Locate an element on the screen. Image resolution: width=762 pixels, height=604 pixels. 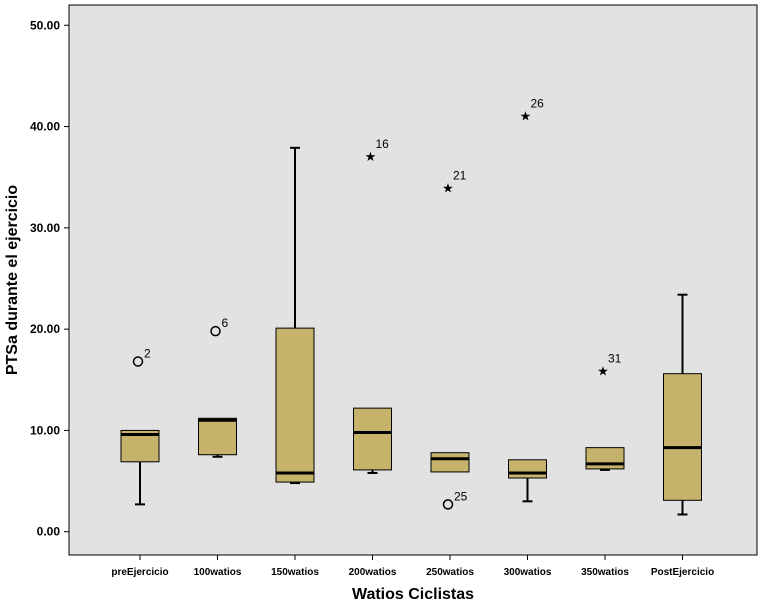
x-tick-label: preEjercicio is located at coordinates (139, 572).